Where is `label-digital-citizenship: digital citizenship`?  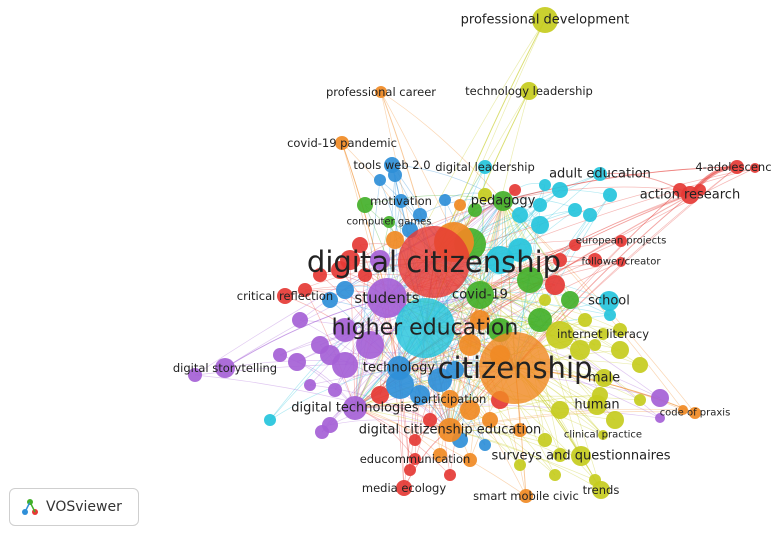 label-digital-citizenship: digital citizenship is located at coordinates (434, 262).